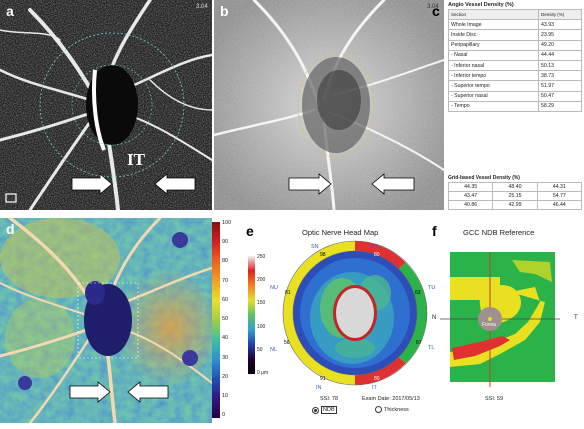 This screenshot has height=429, width=584. Describe the element at coordinates (202, 7) in the screenshot. I see `panel-a-corner-text: 3.04` at that location.